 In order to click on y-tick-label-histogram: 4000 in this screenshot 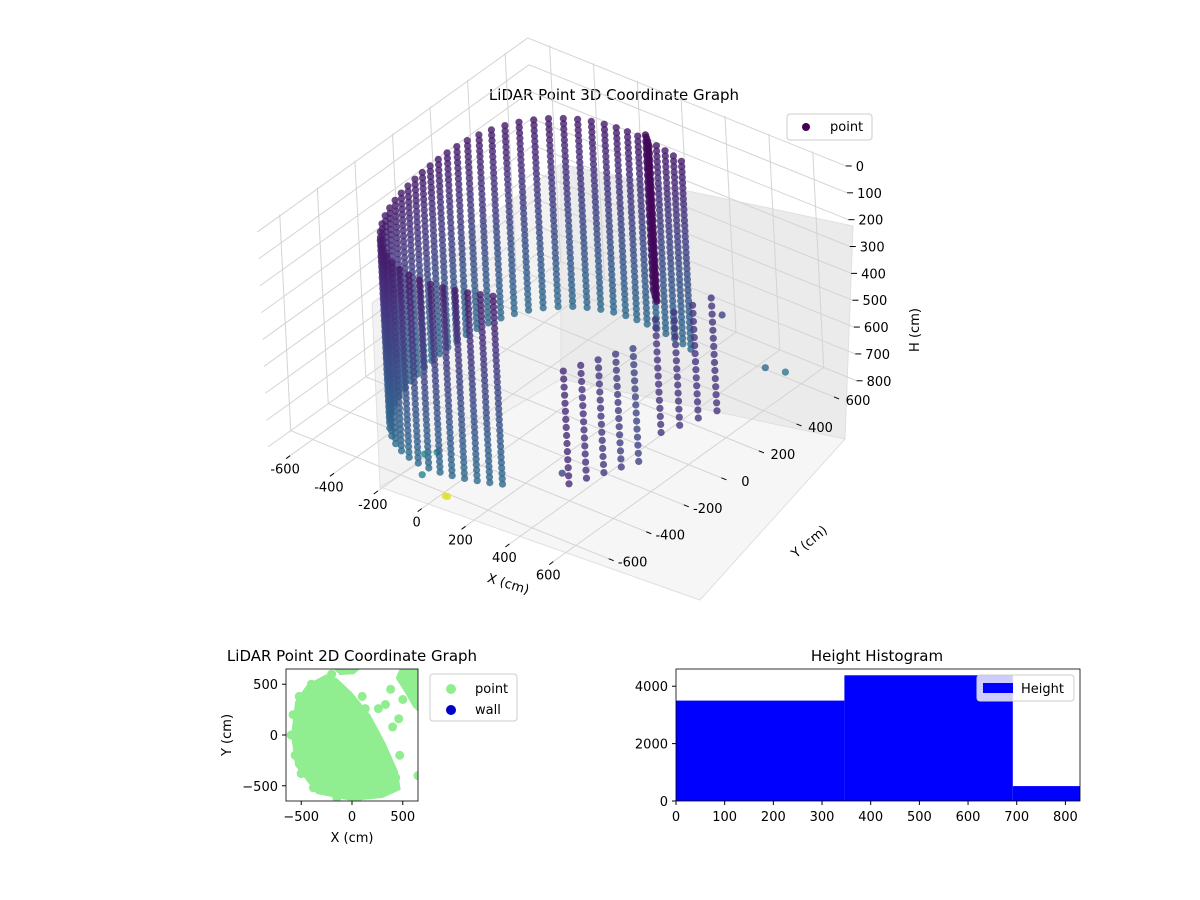, I will do `click(651, 687)`.